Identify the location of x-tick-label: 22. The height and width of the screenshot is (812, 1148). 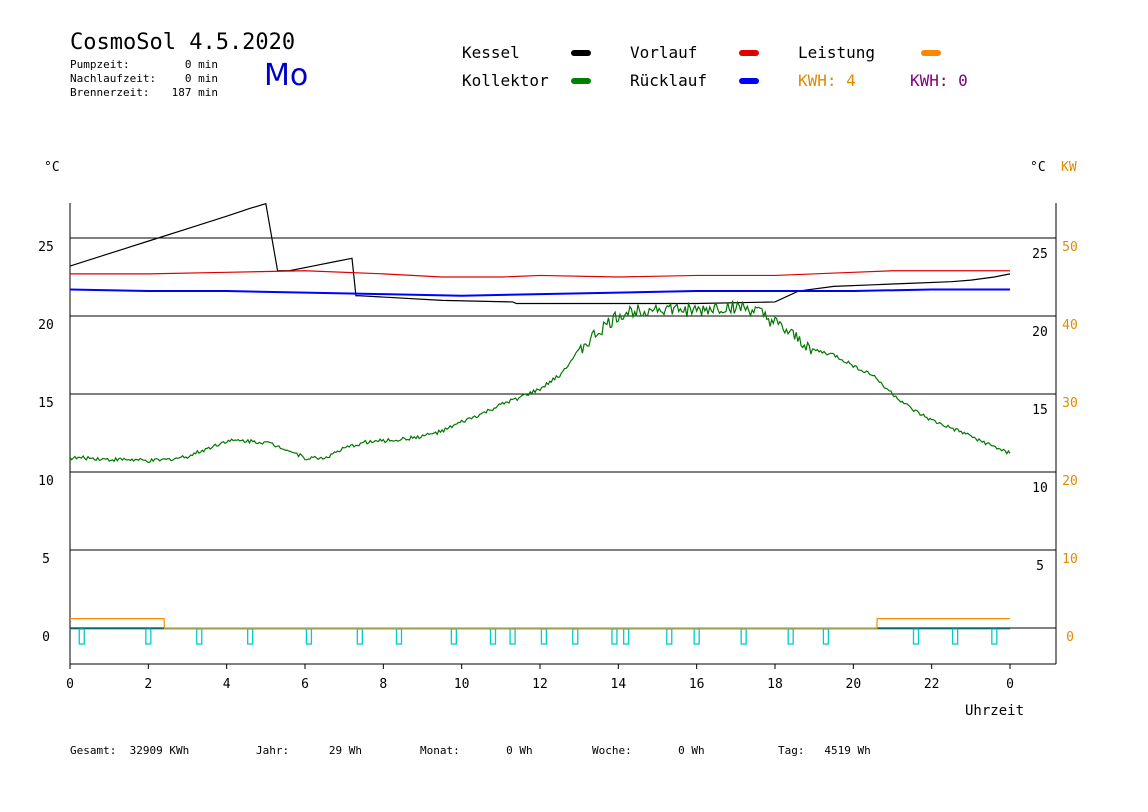
(932, 684).